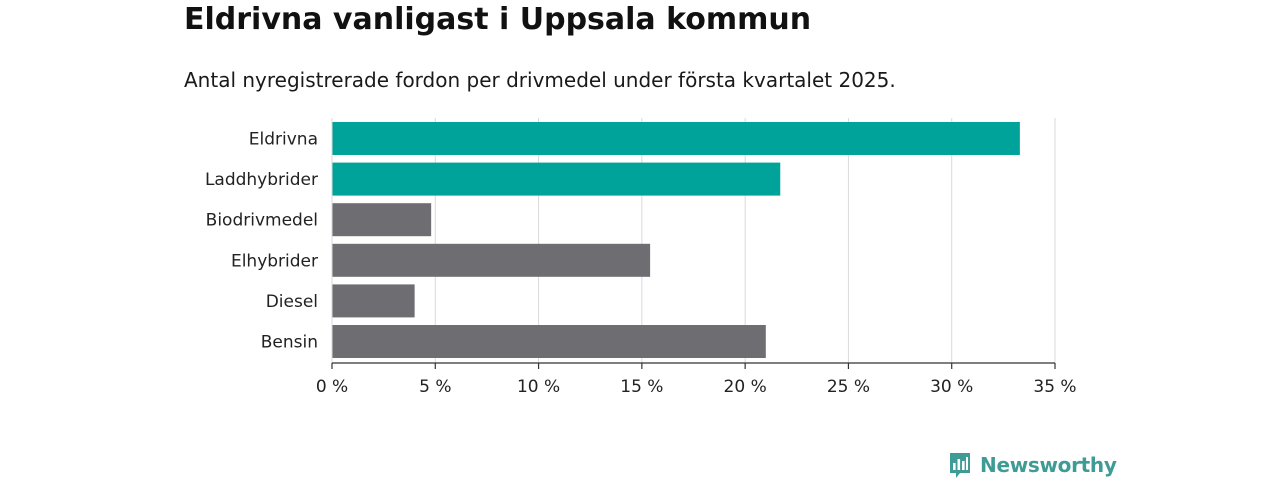 Image resolution: width=1280 pixels, height=480 pixels. I want to click on x-tick-label: 30 %, so click(951, 387).